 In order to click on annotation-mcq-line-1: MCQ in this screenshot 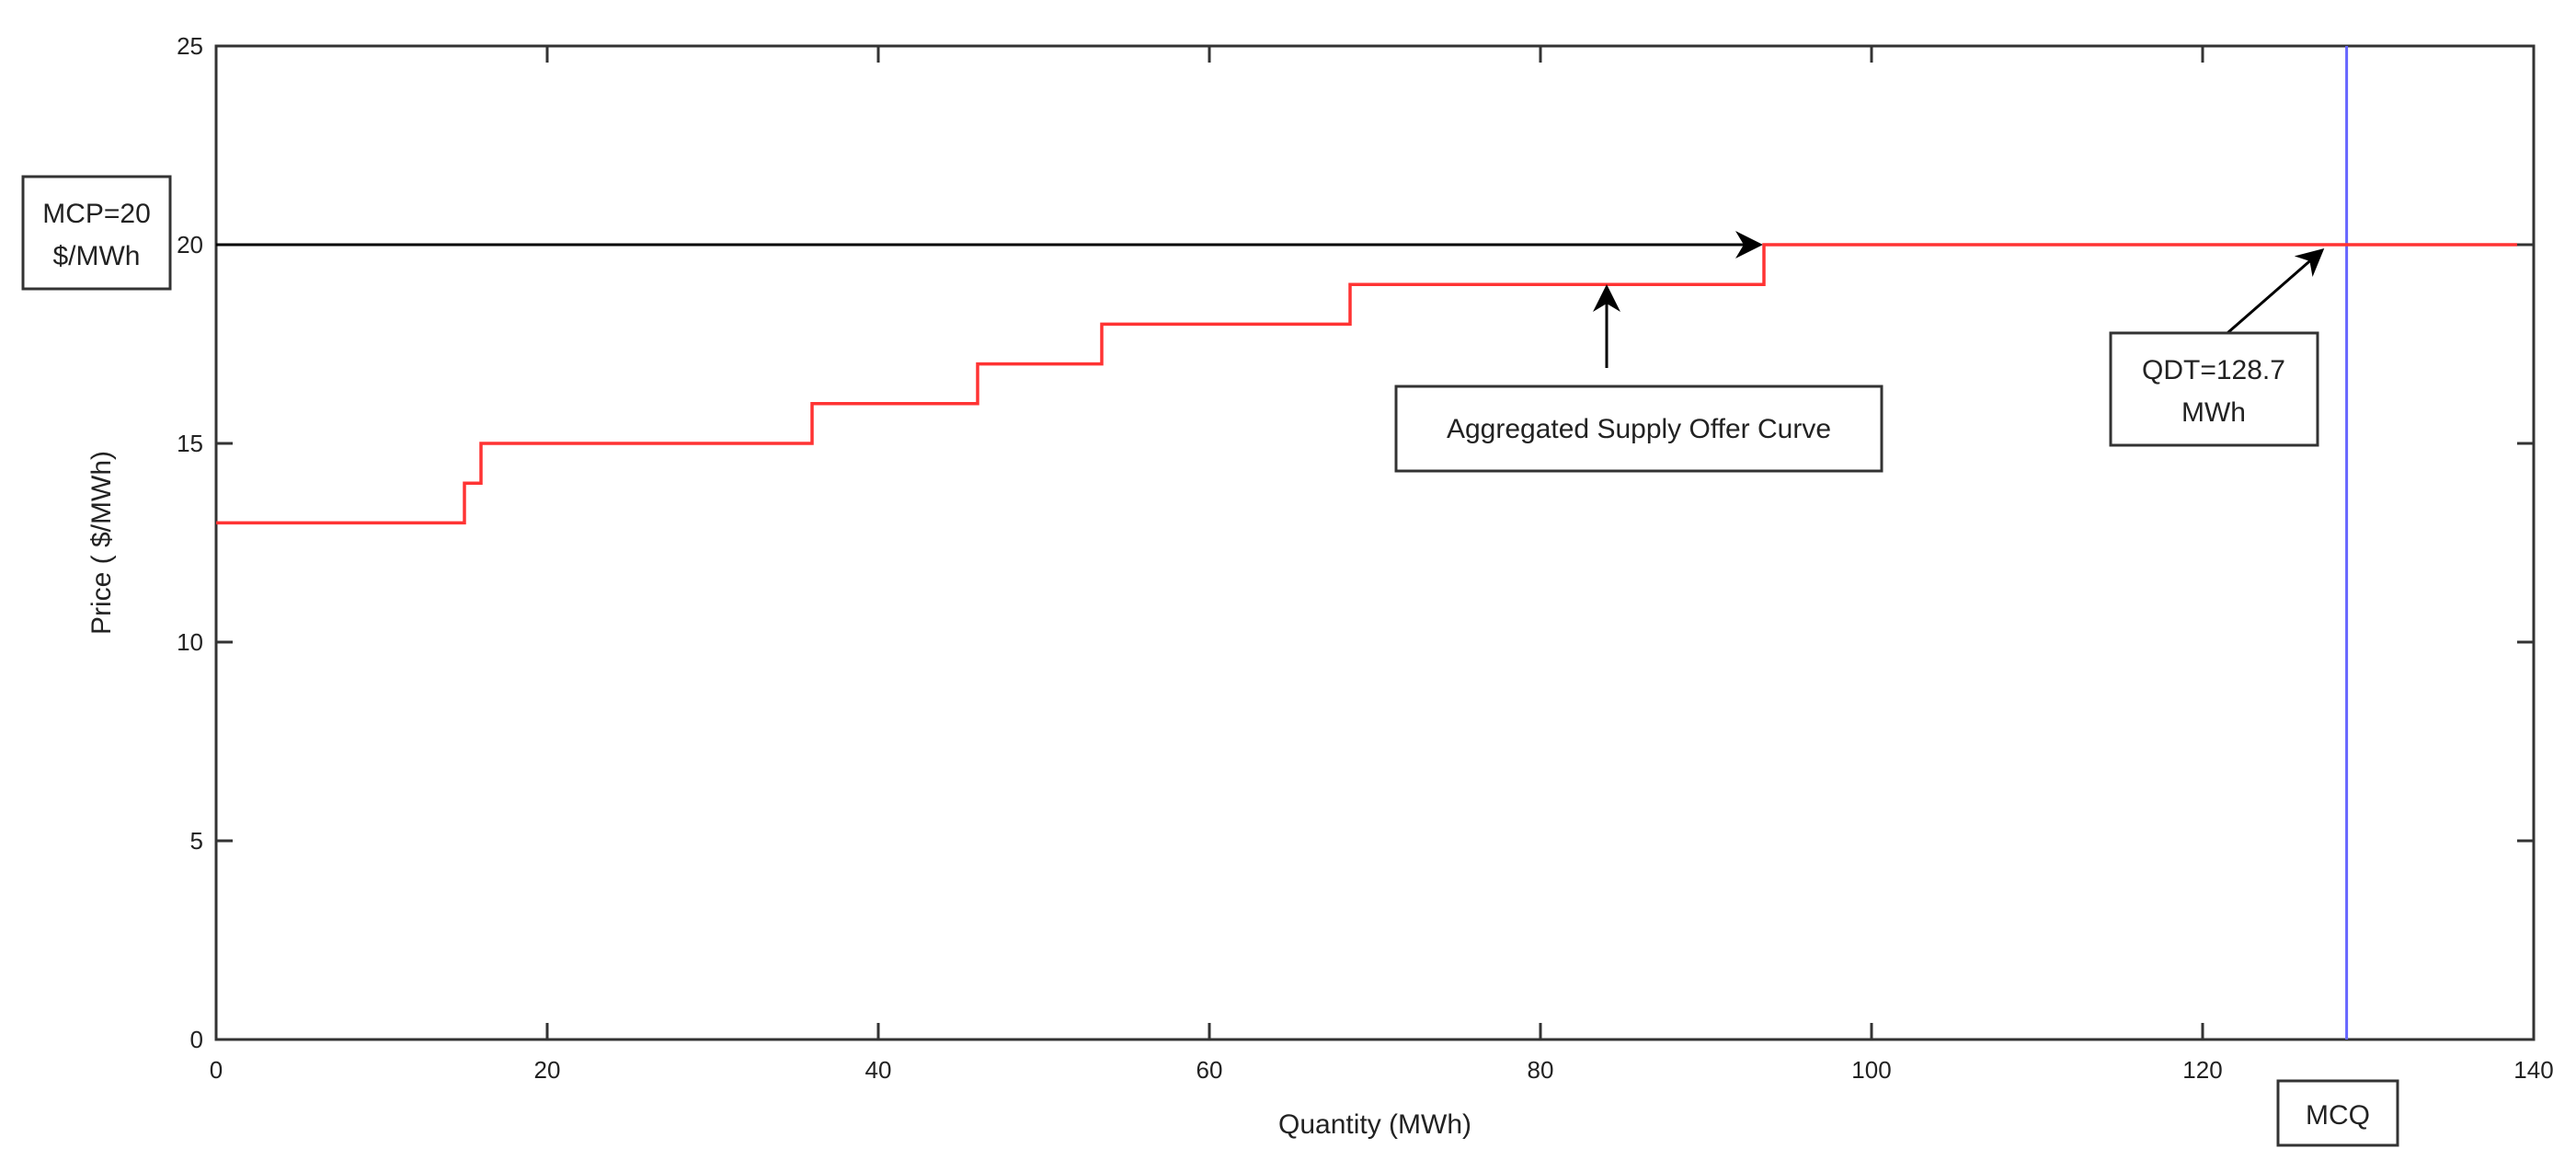, I will do `click(2338, 1115)`.